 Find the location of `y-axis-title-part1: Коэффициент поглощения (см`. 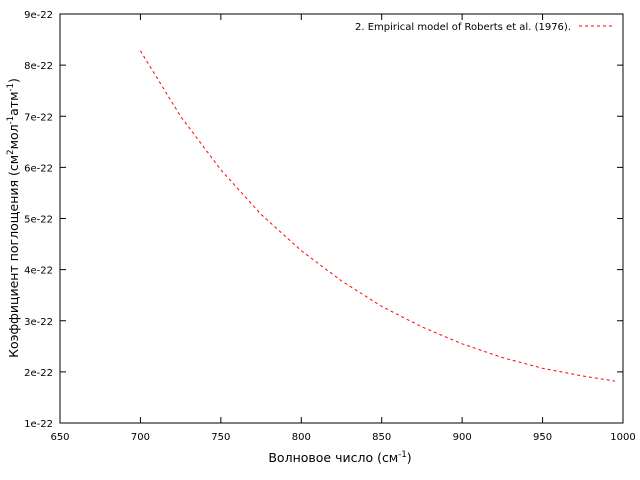

y-axis-title-part1: Коэффициент поглощения (см is located at coordinates (13, 256).